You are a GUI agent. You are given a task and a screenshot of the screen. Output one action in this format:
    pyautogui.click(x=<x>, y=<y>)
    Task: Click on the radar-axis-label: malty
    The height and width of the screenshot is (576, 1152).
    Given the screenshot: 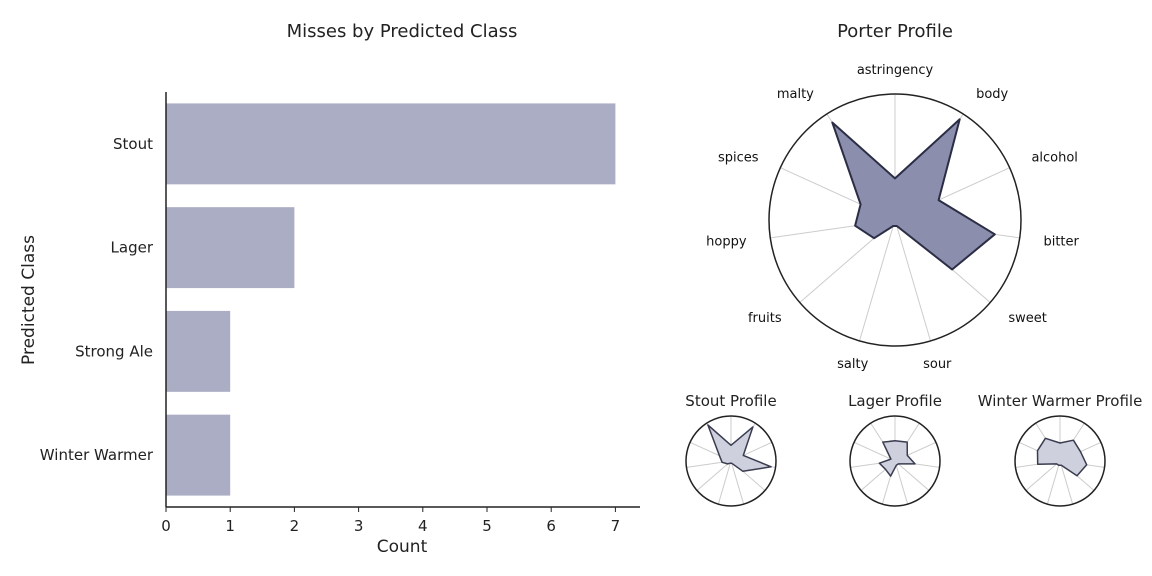 What is the action you would take?
    pyautogui.click(x=795, y=94)
    